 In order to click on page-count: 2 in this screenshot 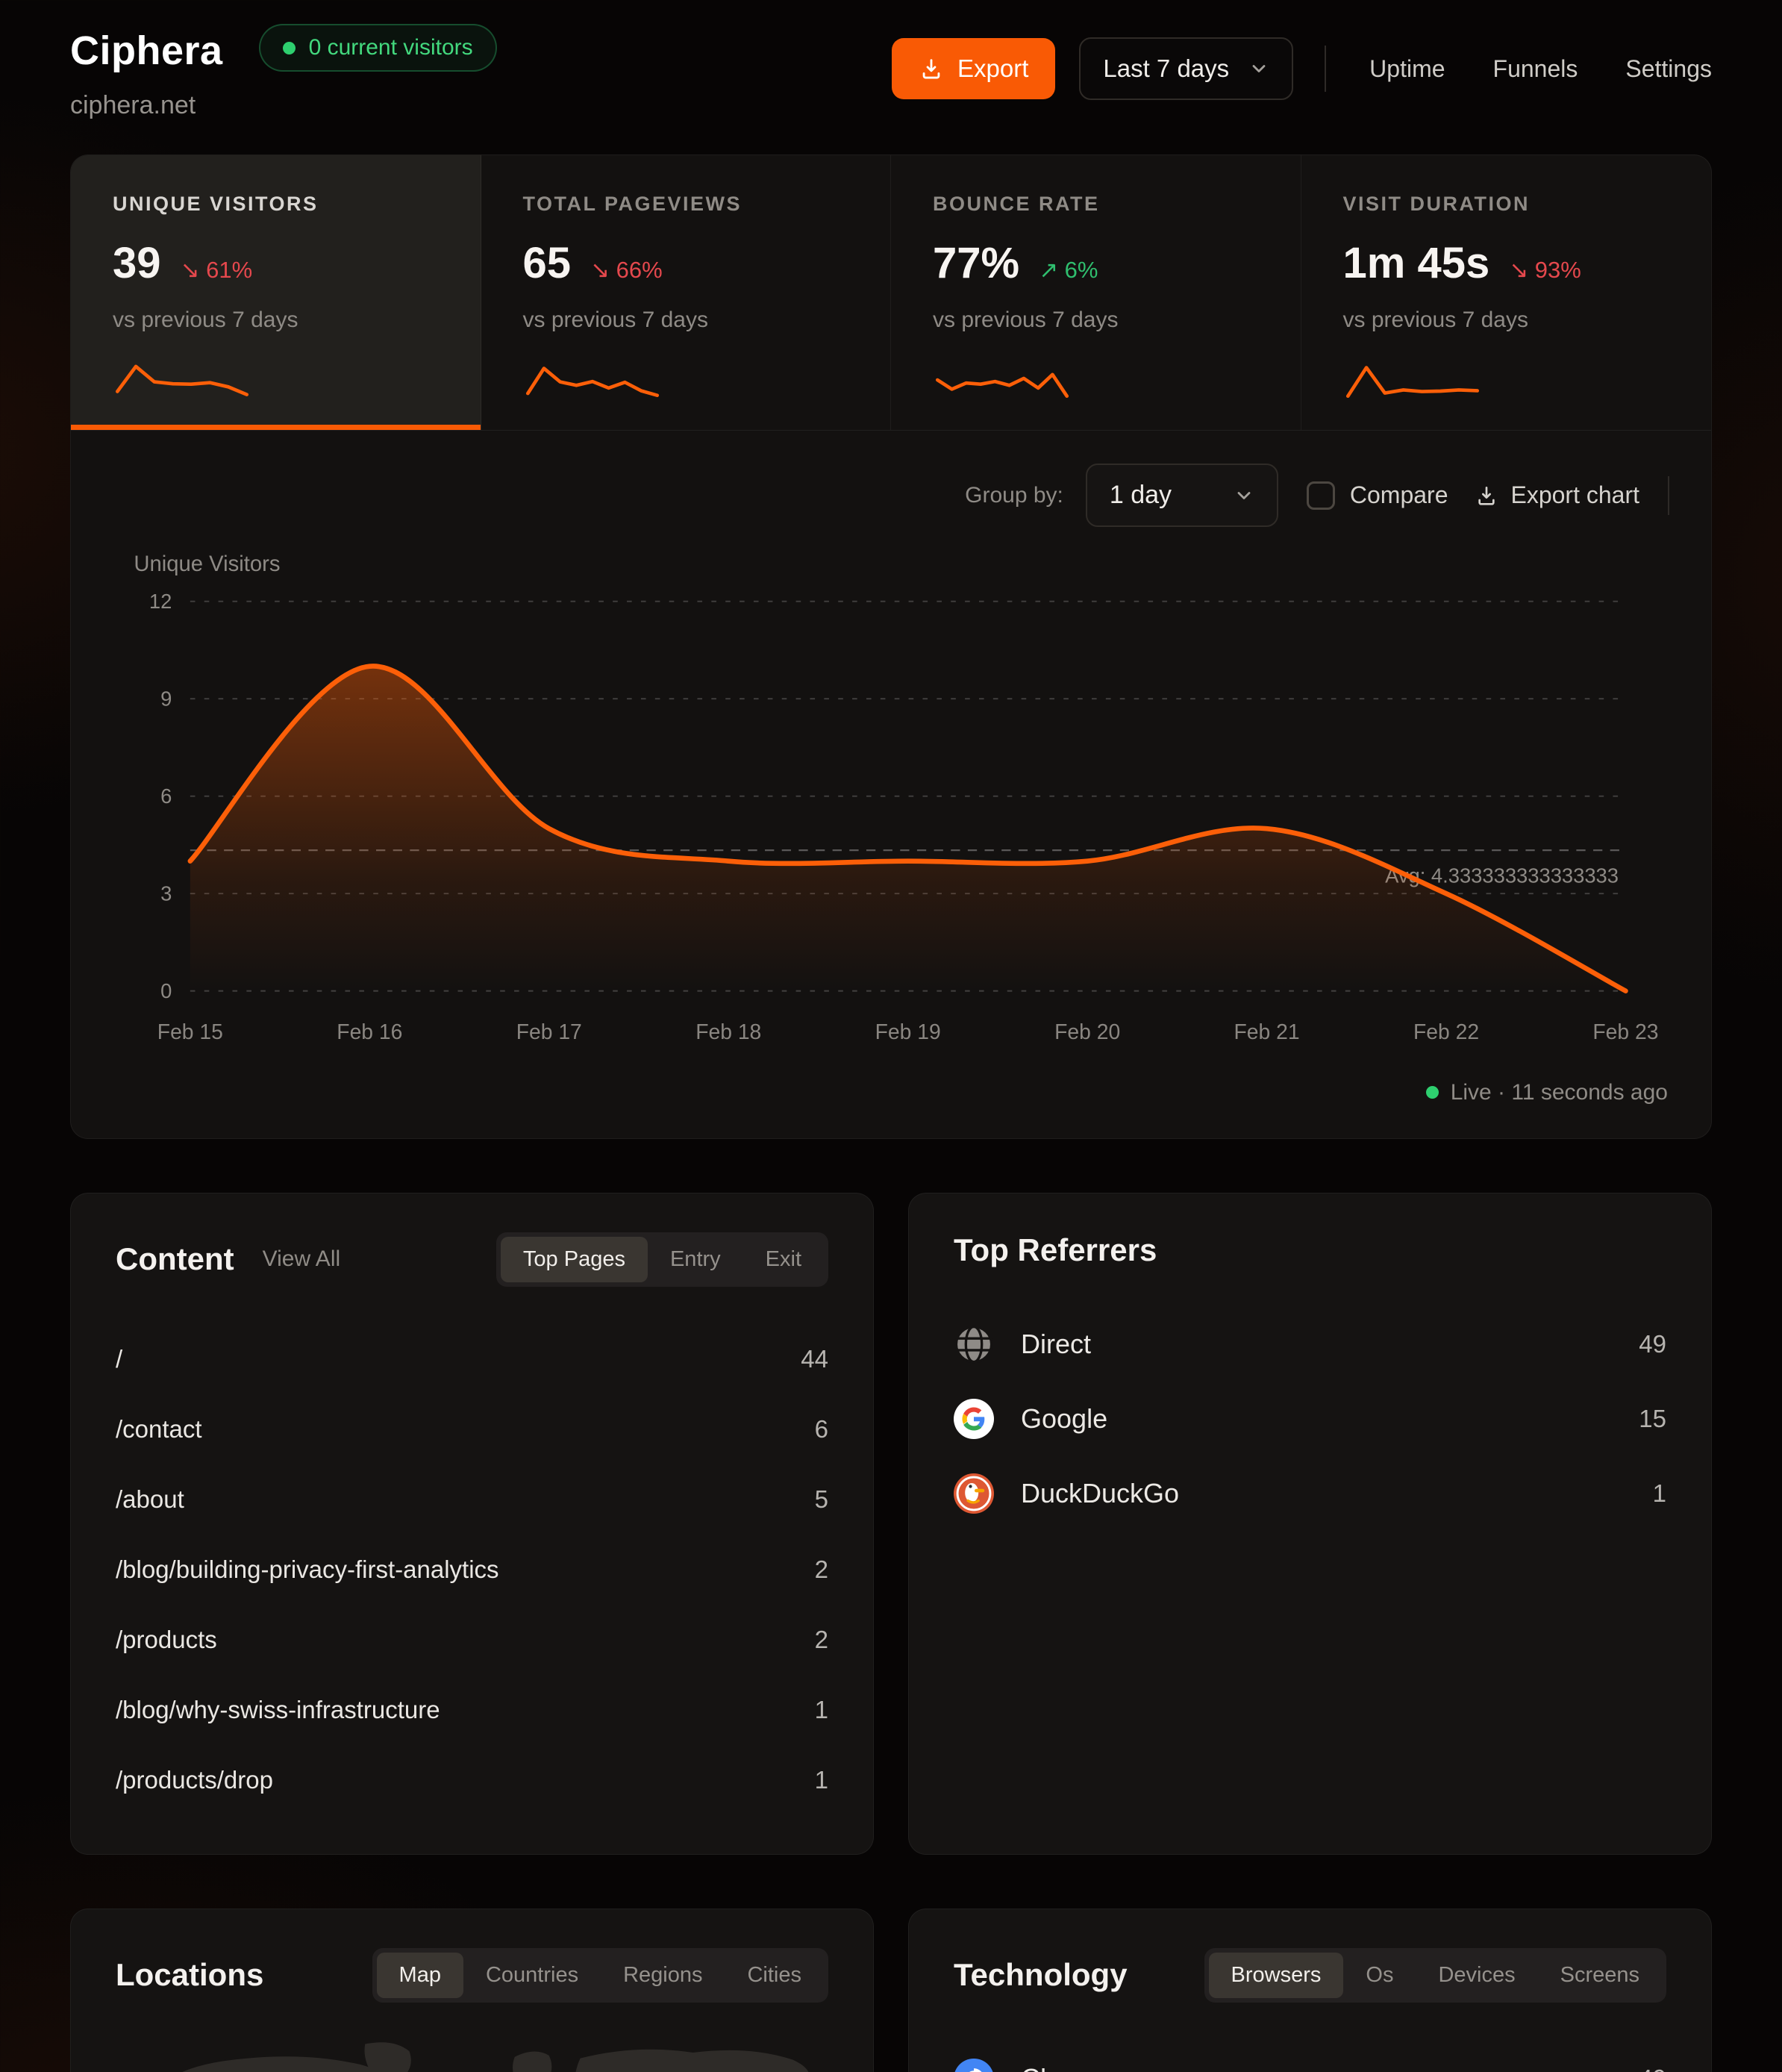, I will do `click(821, 1639)`.